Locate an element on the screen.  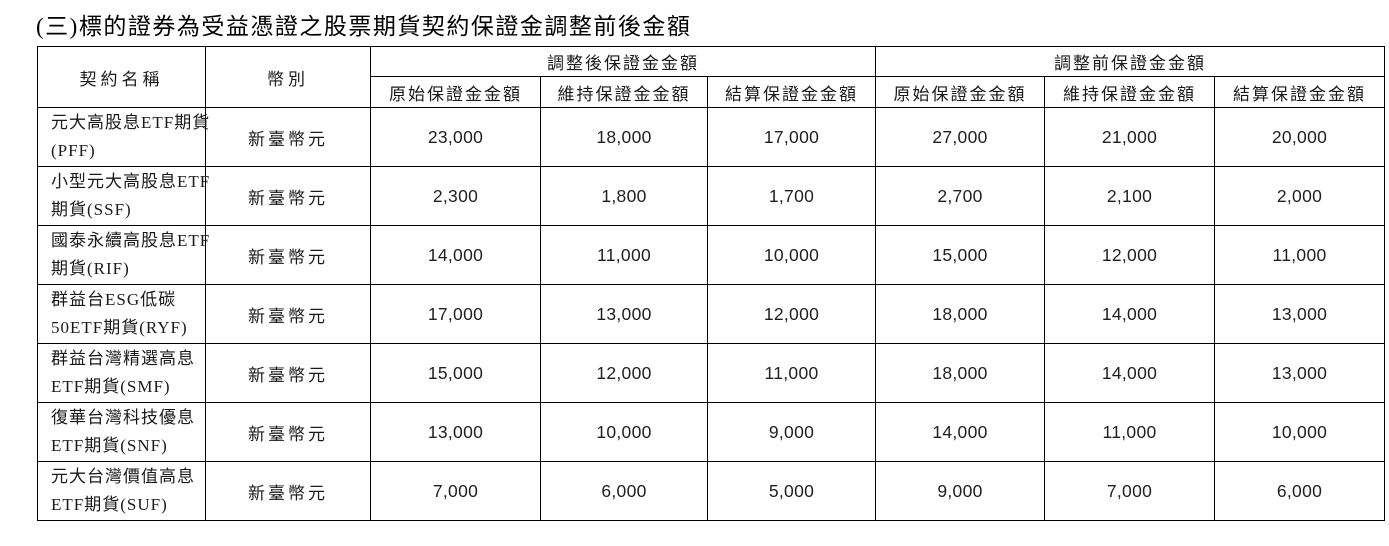
cell-contract-name: 元大台灣價值高息 ETF期貨(SUF) is located at coordinates (121, 491).